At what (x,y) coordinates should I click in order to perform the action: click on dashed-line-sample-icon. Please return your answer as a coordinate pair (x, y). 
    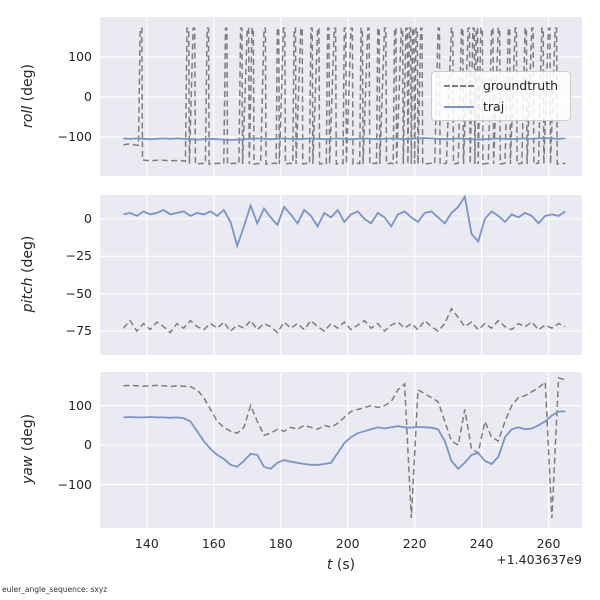
    Looking at the image, I should click on (459, 85).